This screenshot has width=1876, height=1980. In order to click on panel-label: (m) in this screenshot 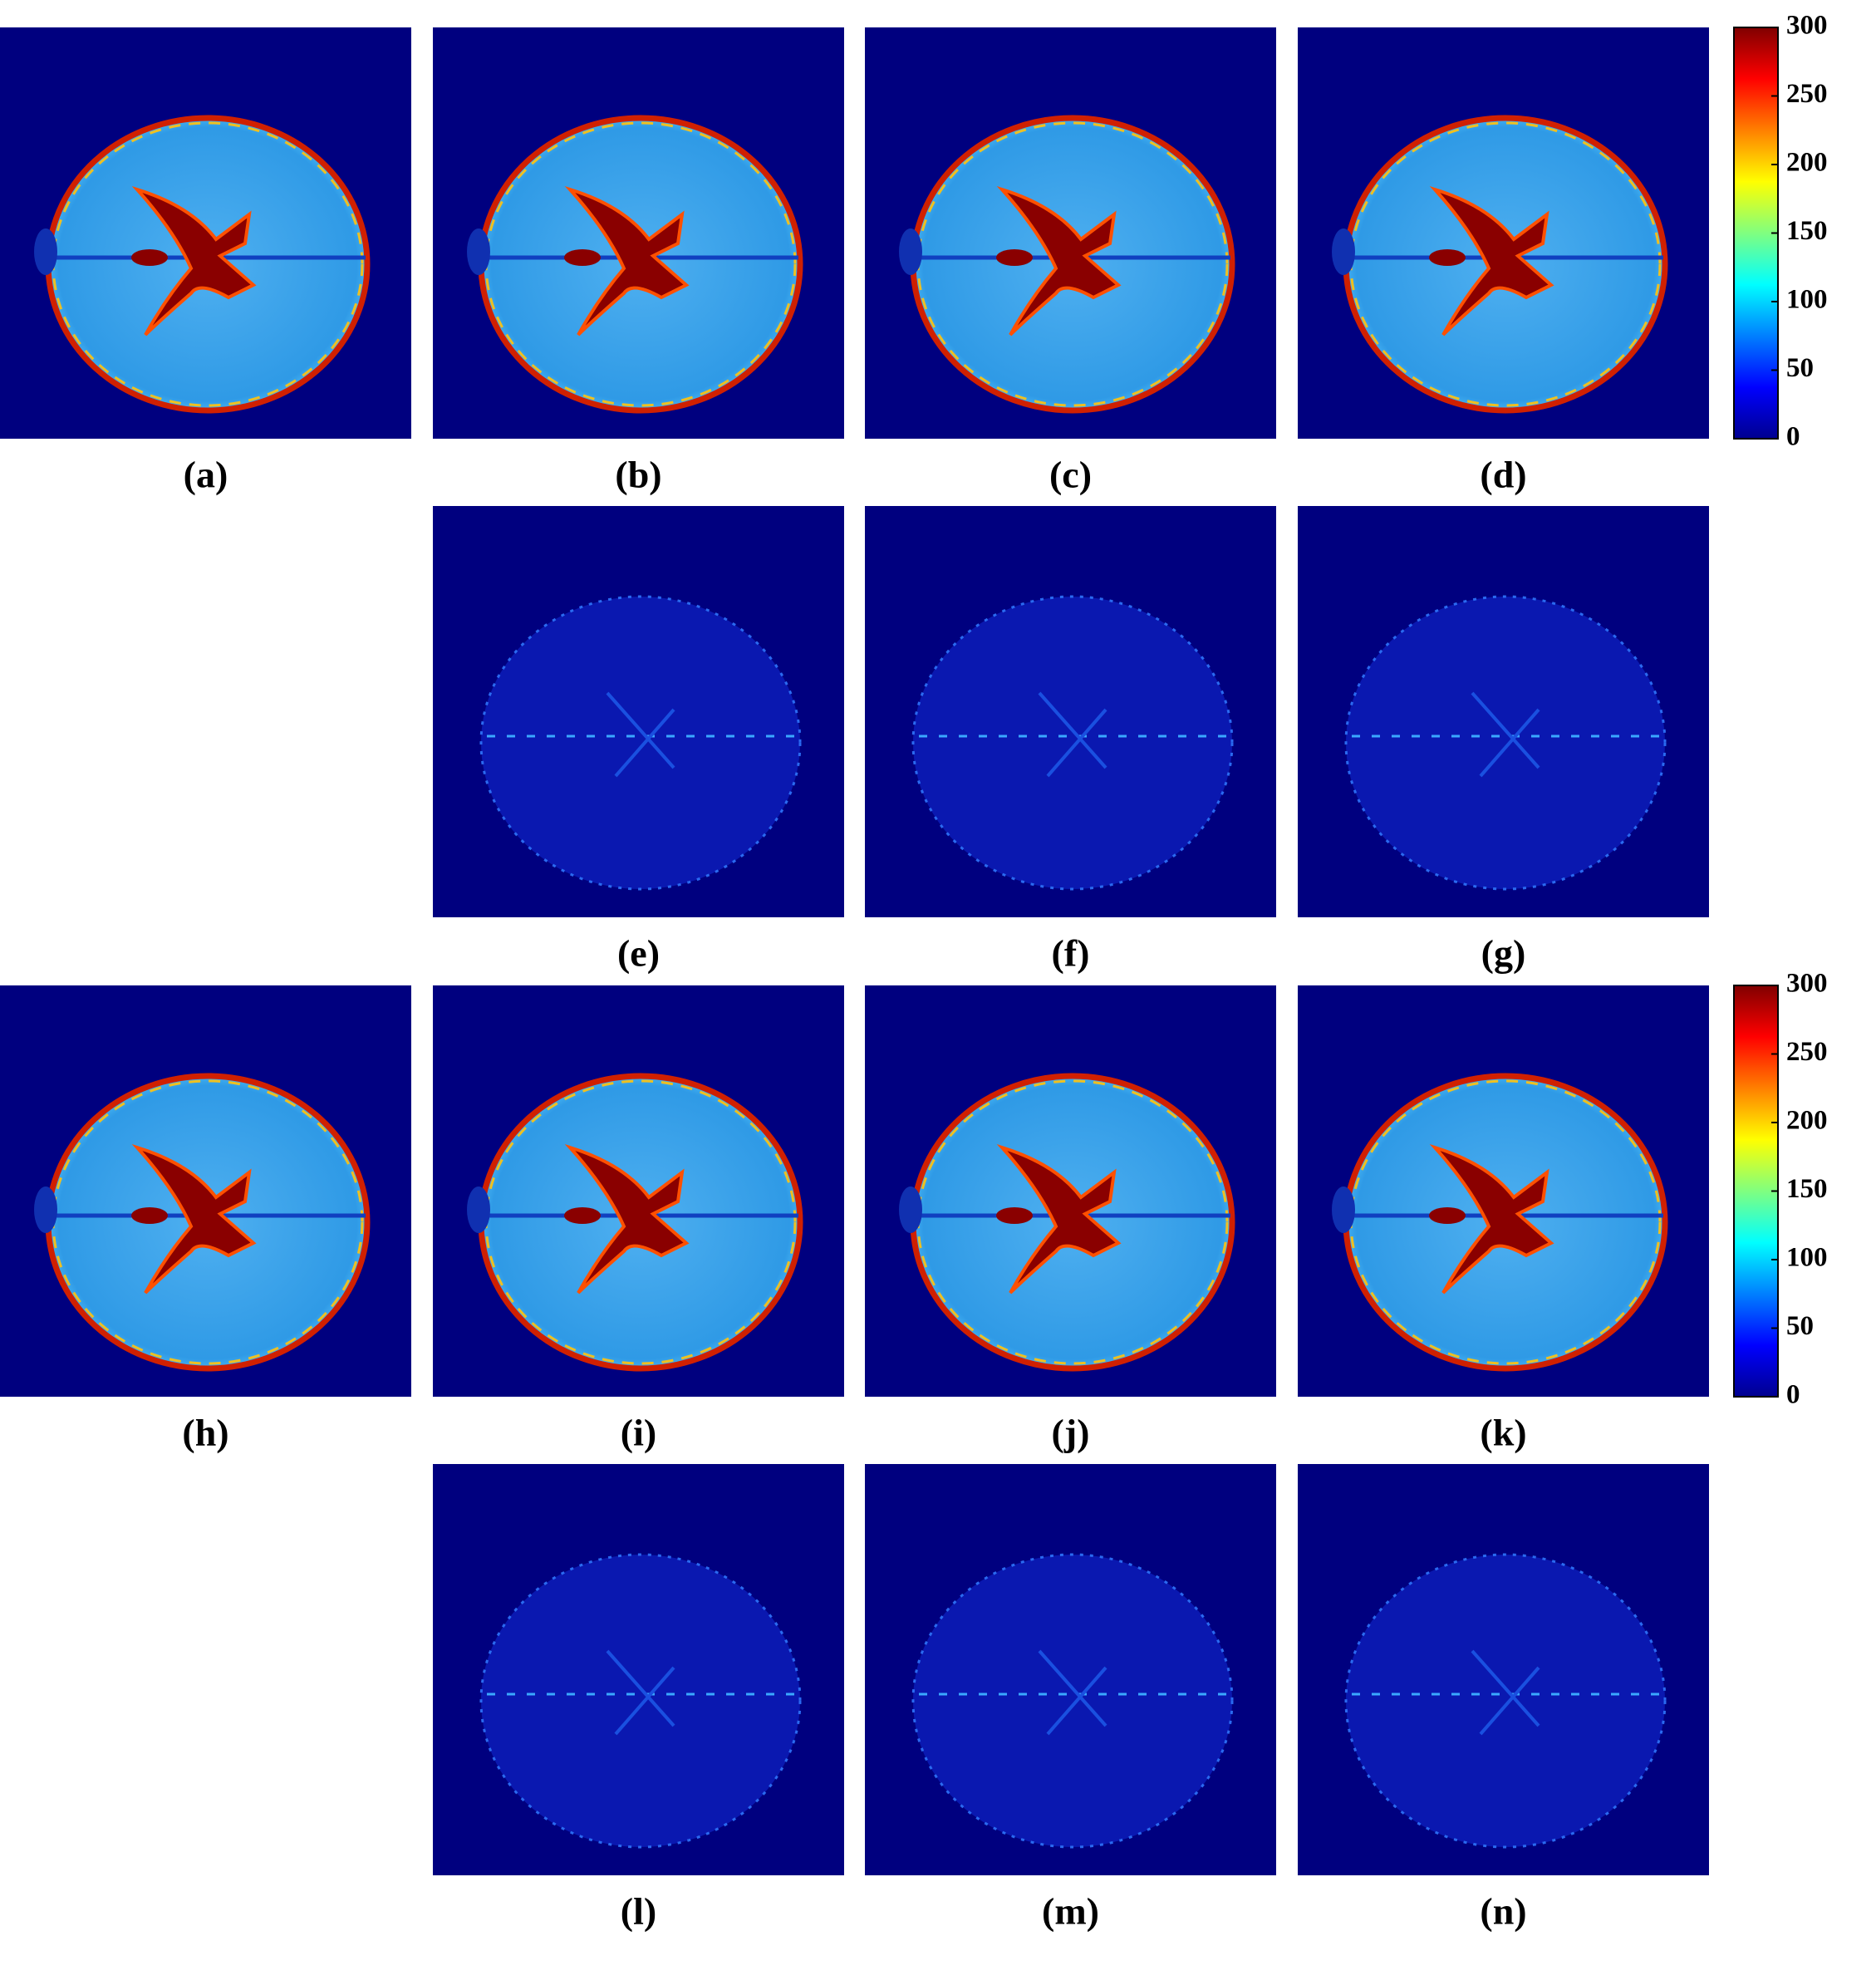, I will do `click(1070, 1911)`.